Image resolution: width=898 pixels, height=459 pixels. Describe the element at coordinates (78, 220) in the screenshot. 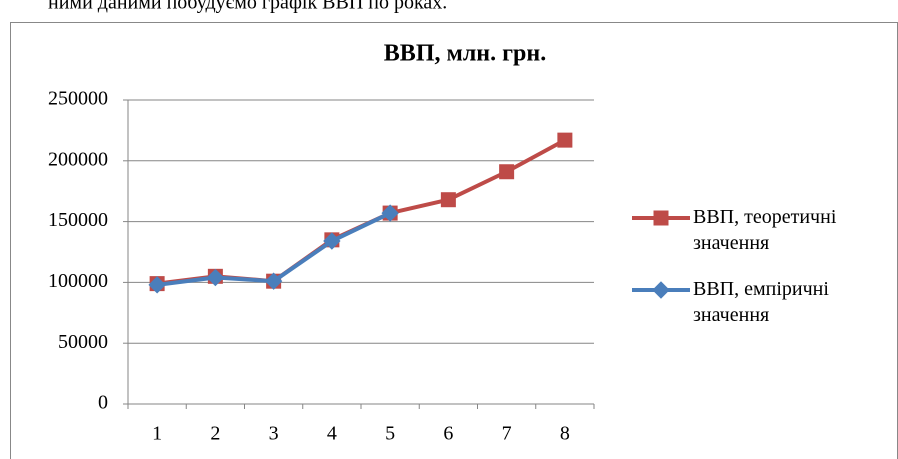

I see `y-tick-label: 150000` at that location.